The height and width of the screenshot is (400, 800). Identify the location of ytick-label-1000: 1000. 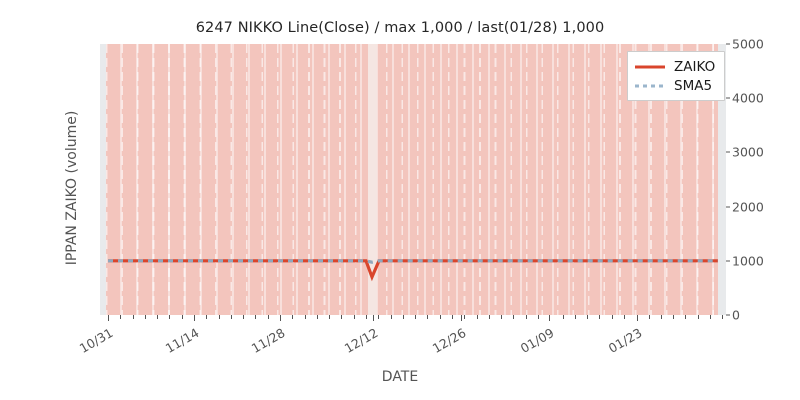
(748, 261).